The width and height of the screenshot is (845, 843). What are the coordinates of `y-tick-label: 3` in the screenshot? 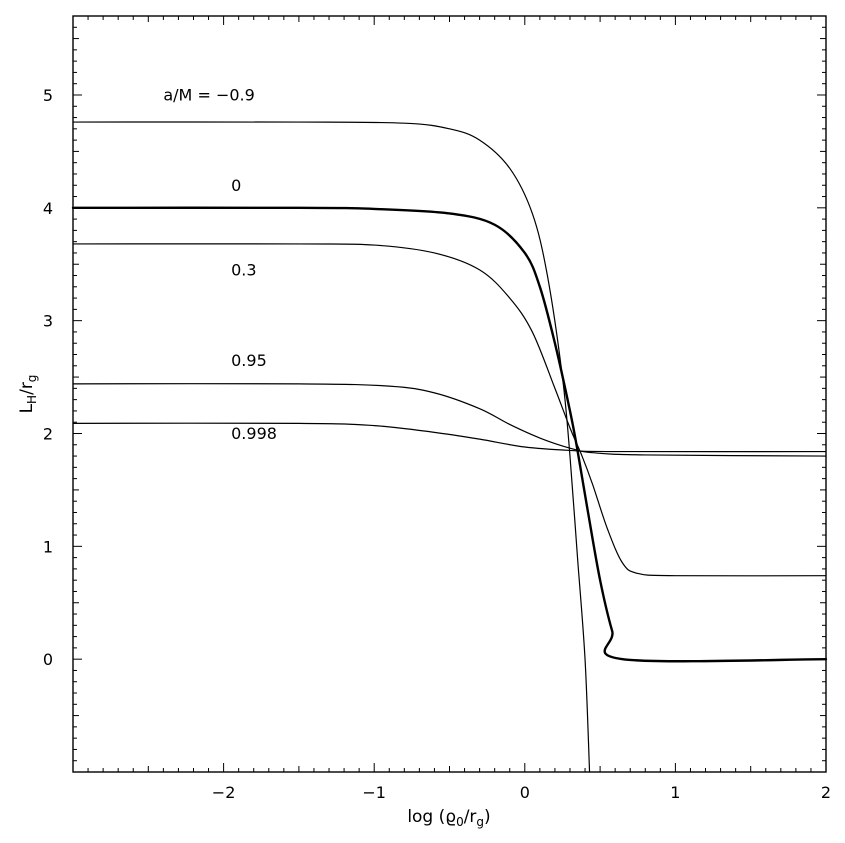 It's located at (48, 321).